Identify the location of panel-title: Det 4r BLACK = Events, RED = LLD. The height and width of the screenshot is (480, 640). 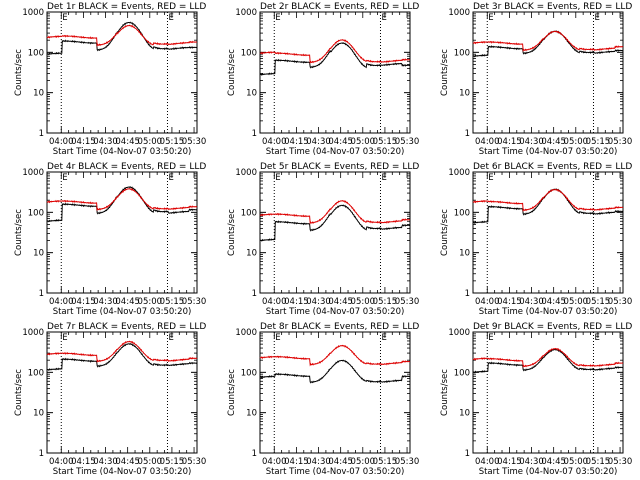
(126, 167).